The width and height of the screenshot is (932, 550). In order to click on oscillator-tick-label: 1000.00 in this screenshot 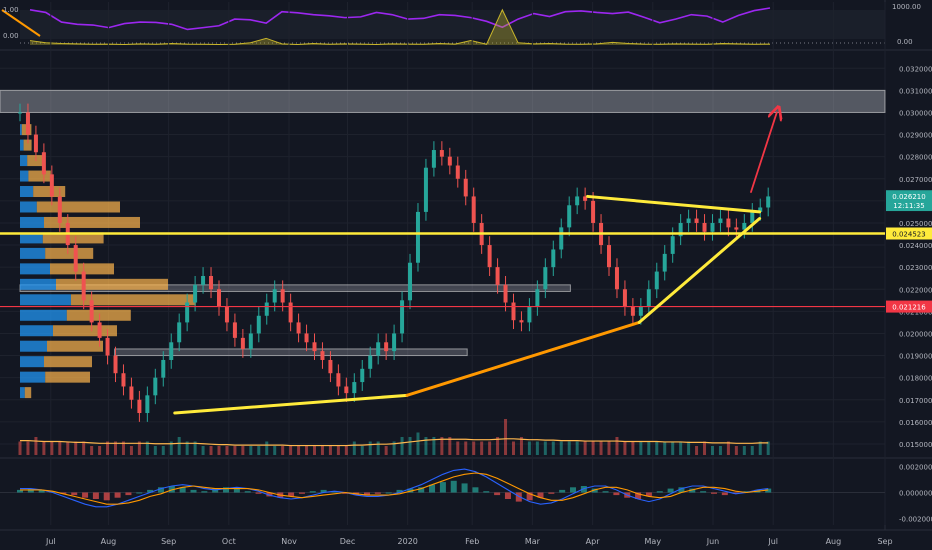, I will do `click(906, 7)`.